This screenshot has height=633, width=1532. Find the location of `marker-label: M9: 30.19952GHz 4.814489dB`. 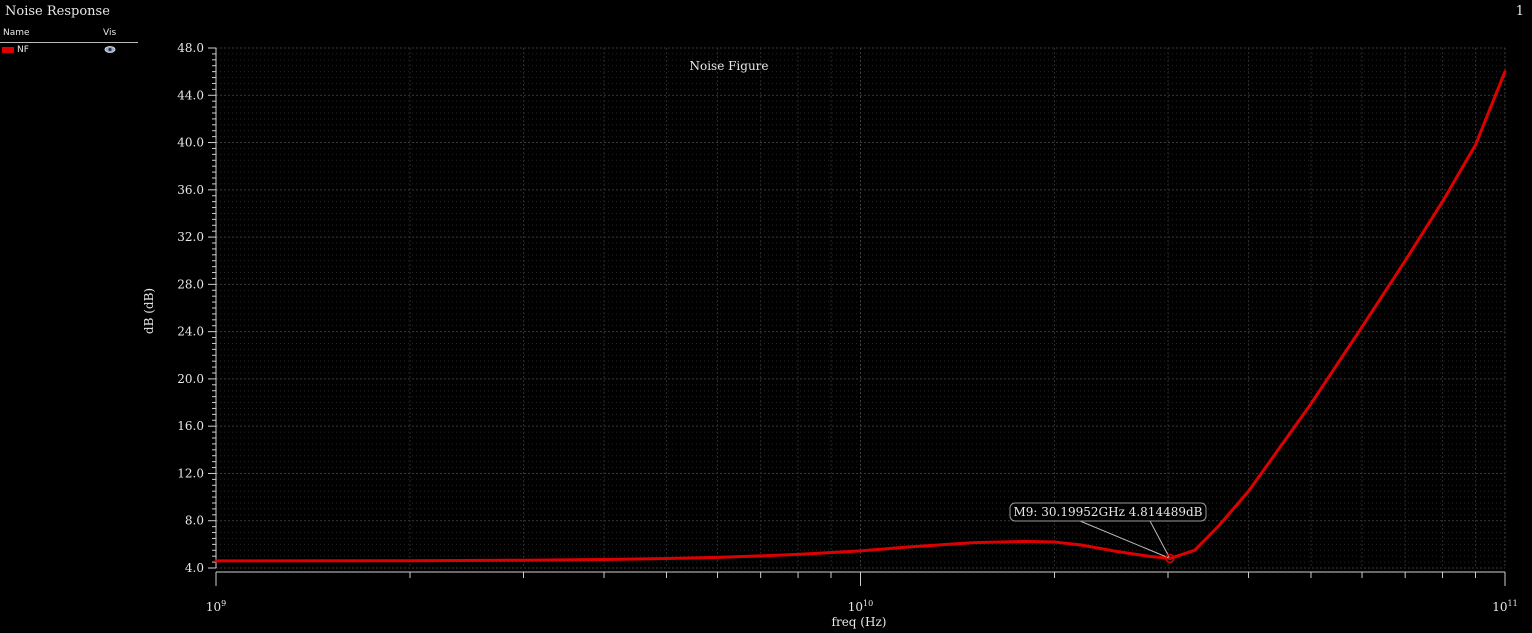

marker-label: M9: 30.19952GHz 4.814489dB is located at coordinates (1108, 512).